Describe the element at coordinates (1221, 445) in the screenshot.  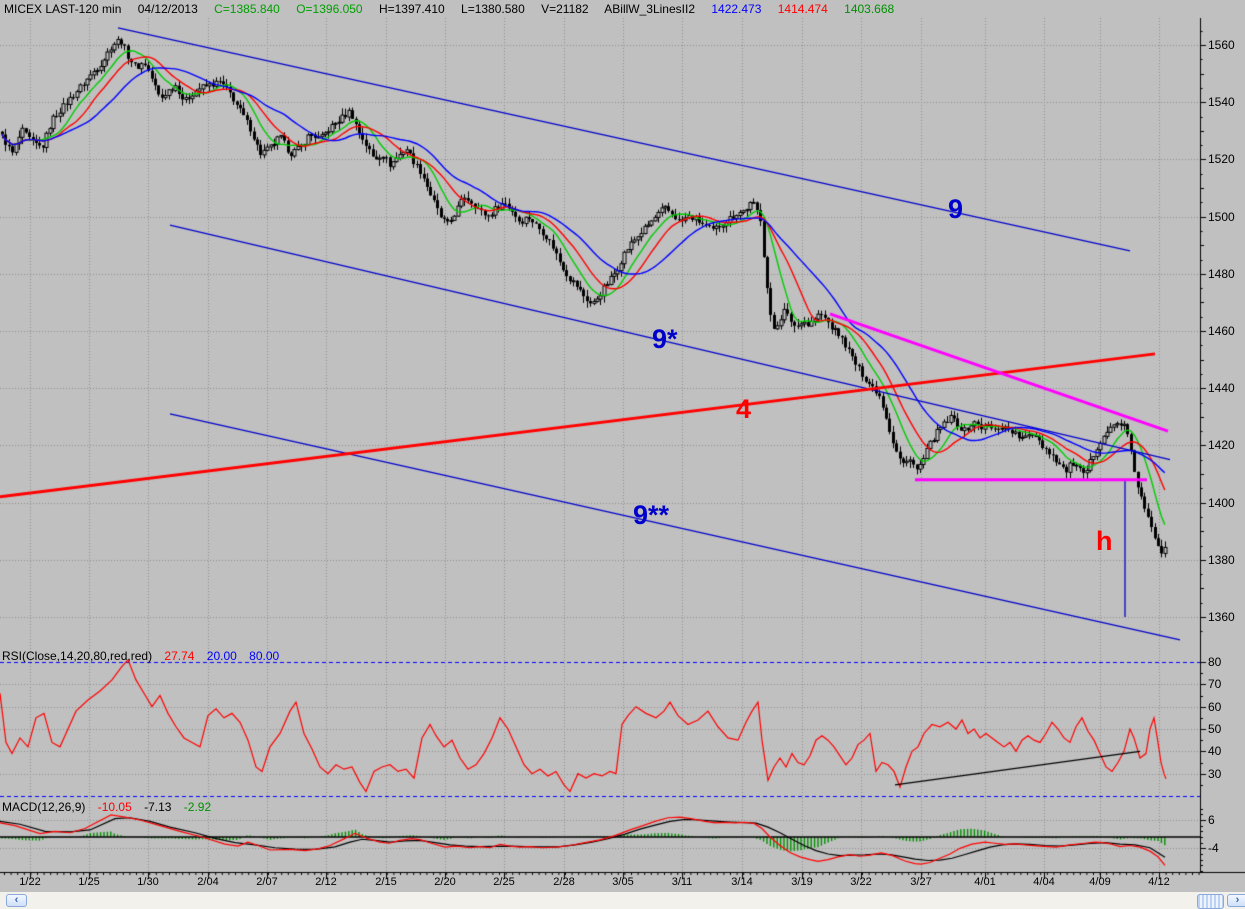
I see `price-axis-tick: 1420` at that location.